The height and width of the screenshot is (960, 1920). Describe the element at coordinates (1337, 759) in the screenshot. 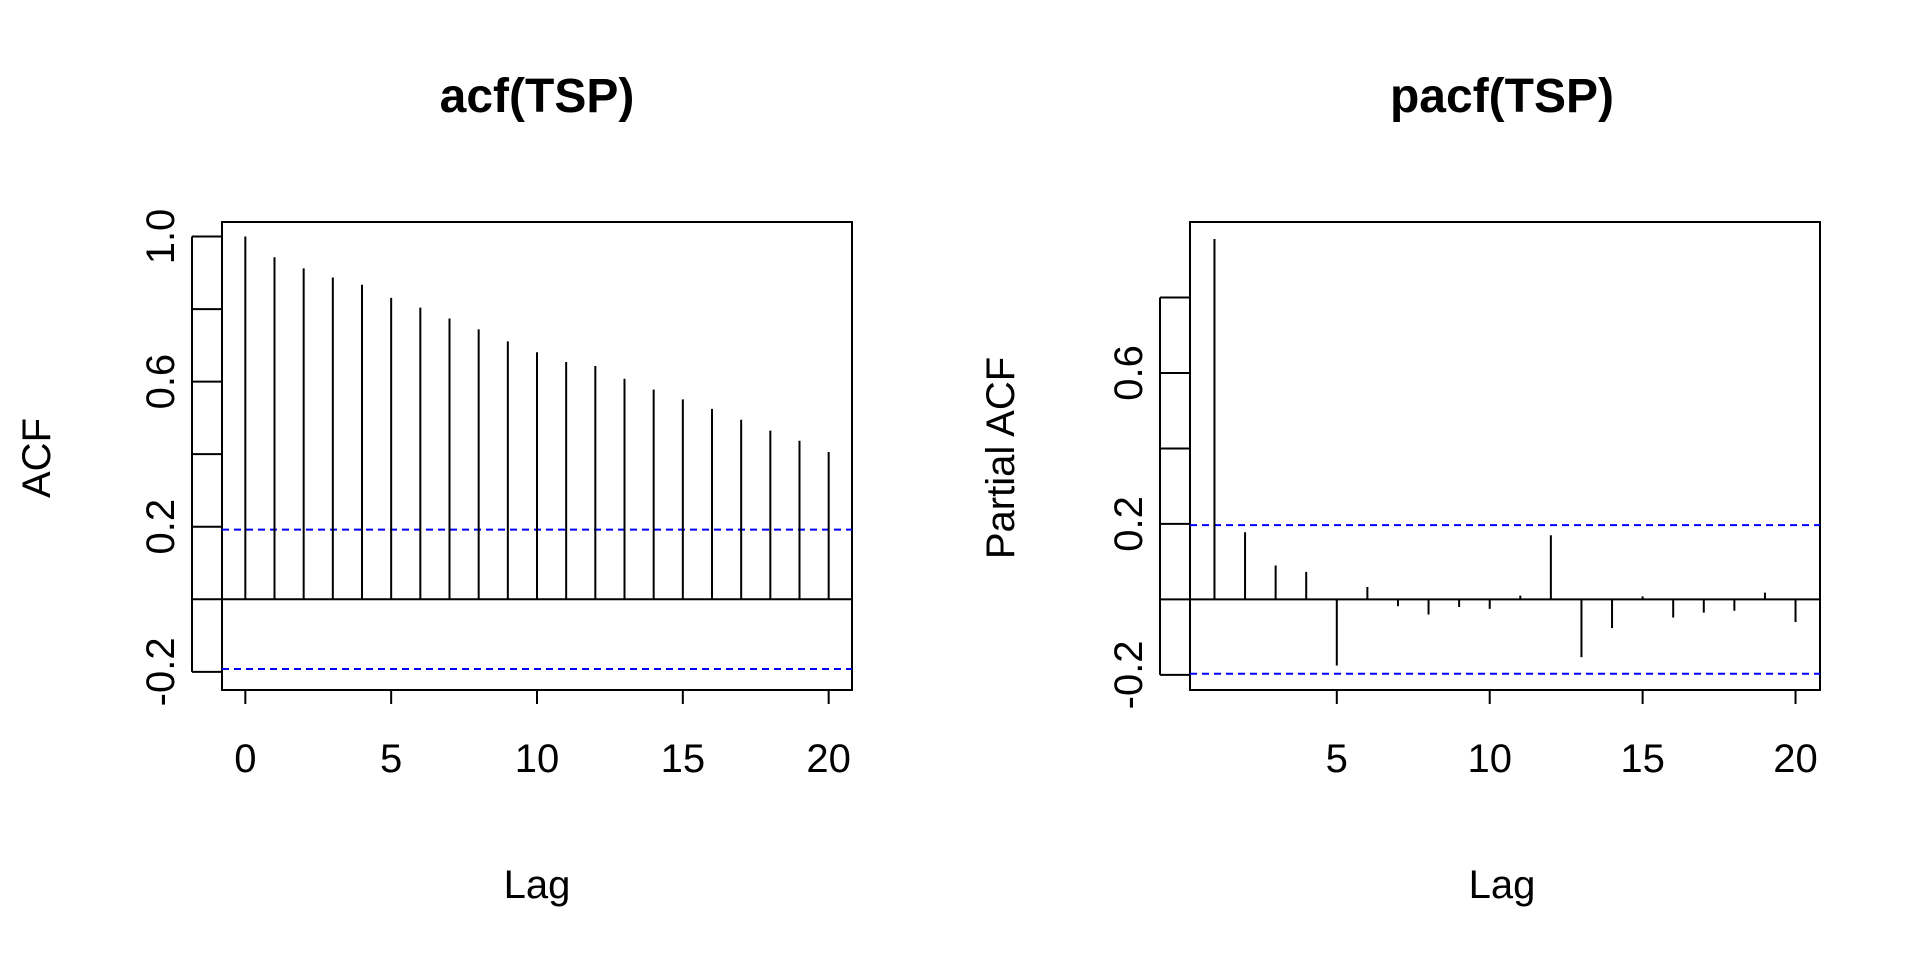

I see `pacf-x-tick-label: 5` at that location.